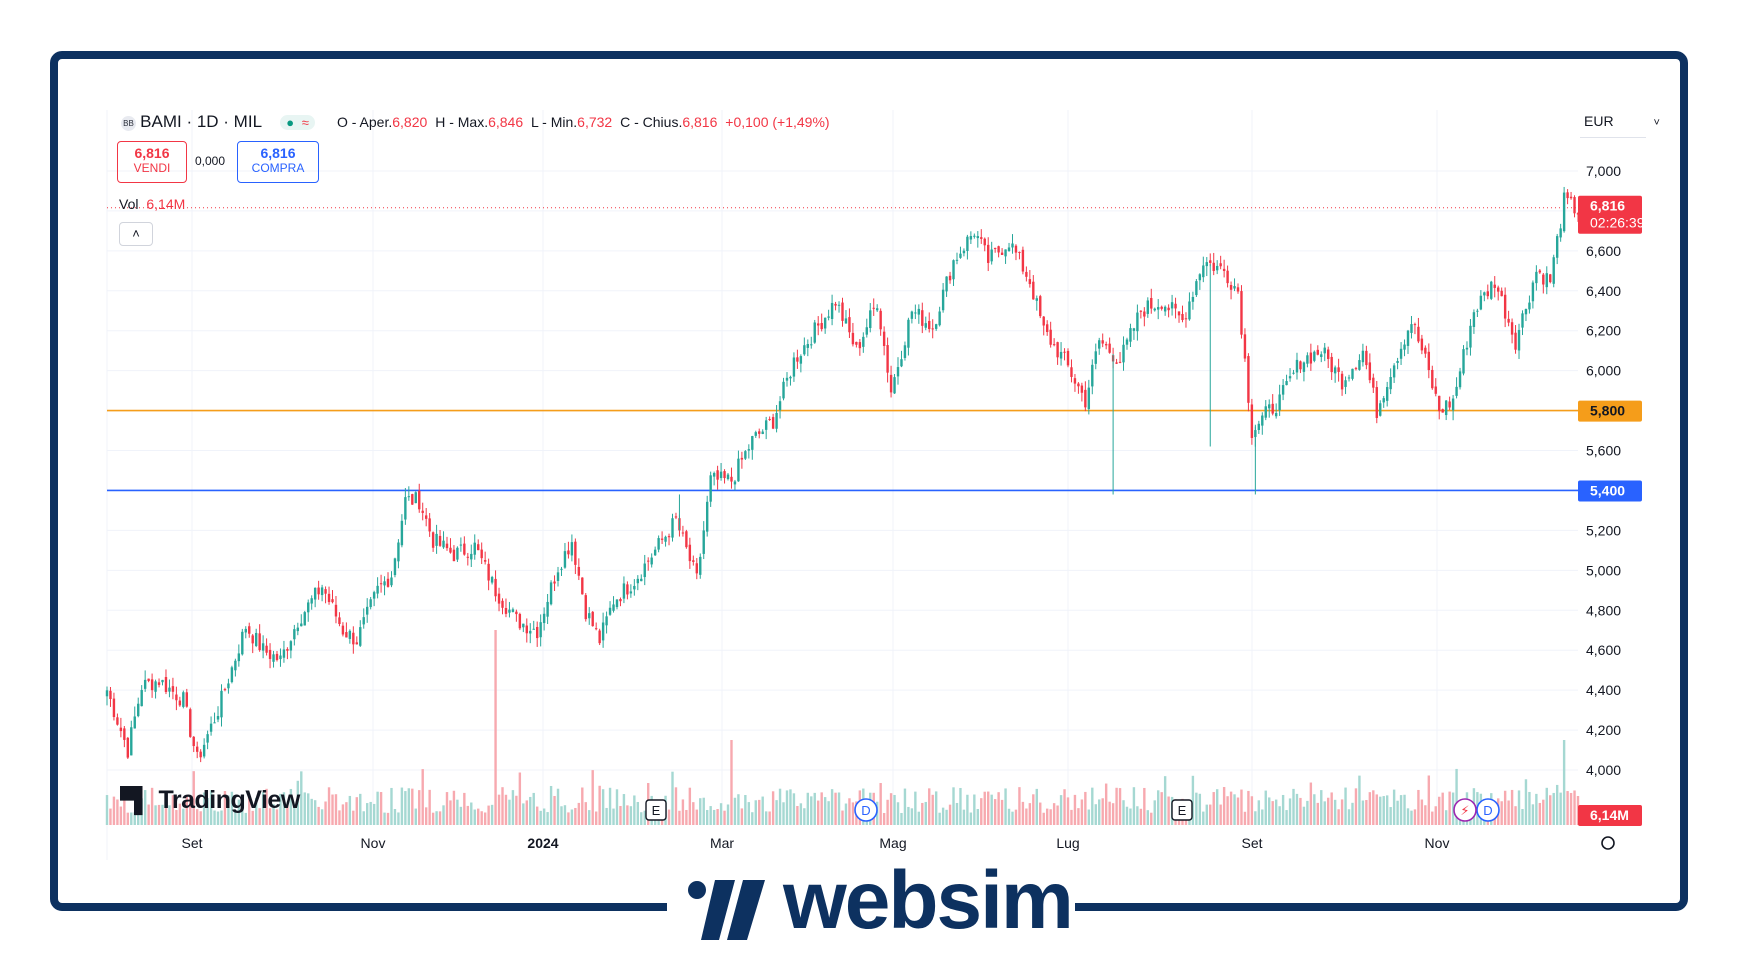 Image resolution: width=1738 pixels, height=961 pixels. Describe the element at coordinates (1622, 121) in the screenshot. I see `currency-selector: EUR ˅` at that location.